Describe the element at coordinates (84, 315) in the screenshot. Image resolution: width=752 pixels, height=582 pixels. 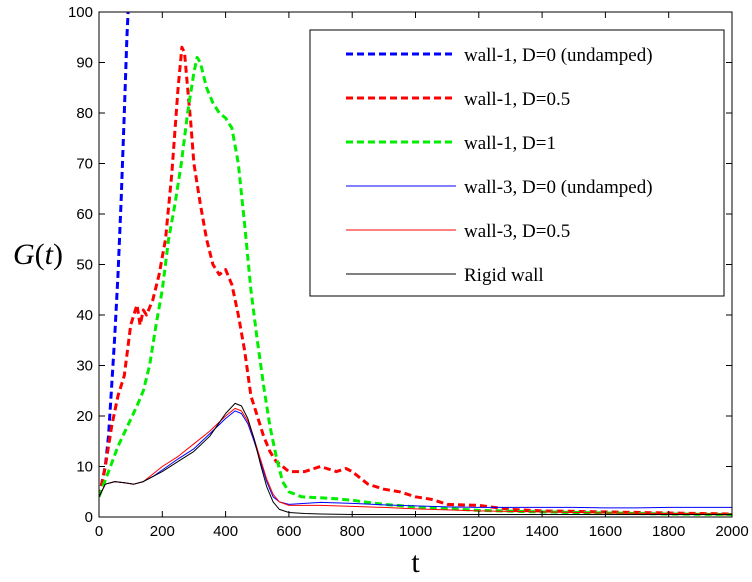
I see `y-tick-label: 40` at that location.